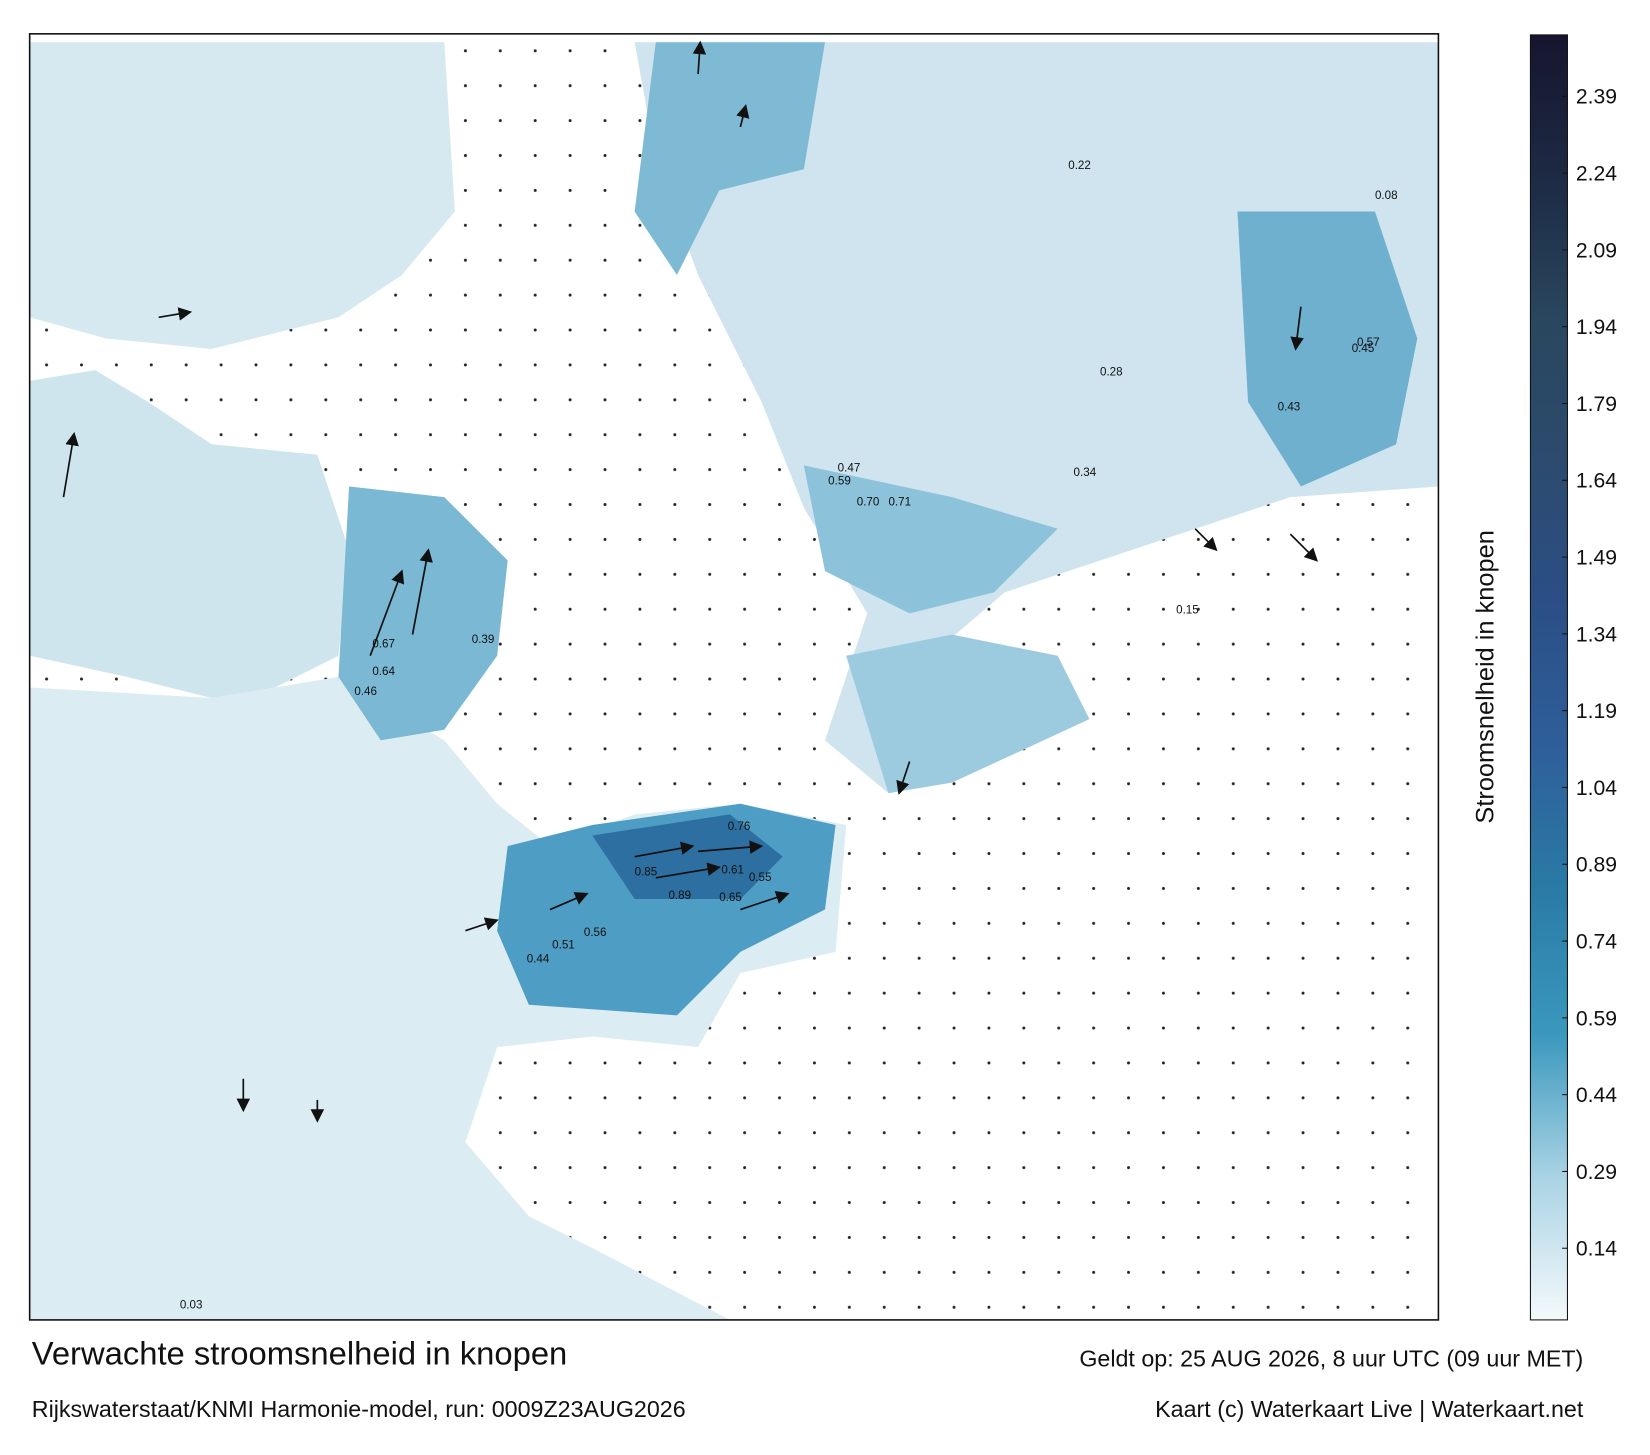 Image resolution: width=1650 pixels, height=1455 pixels. Describe the element at coordinates (563, 945) in the screenshot. I see `current-label: 0.51` at that location.